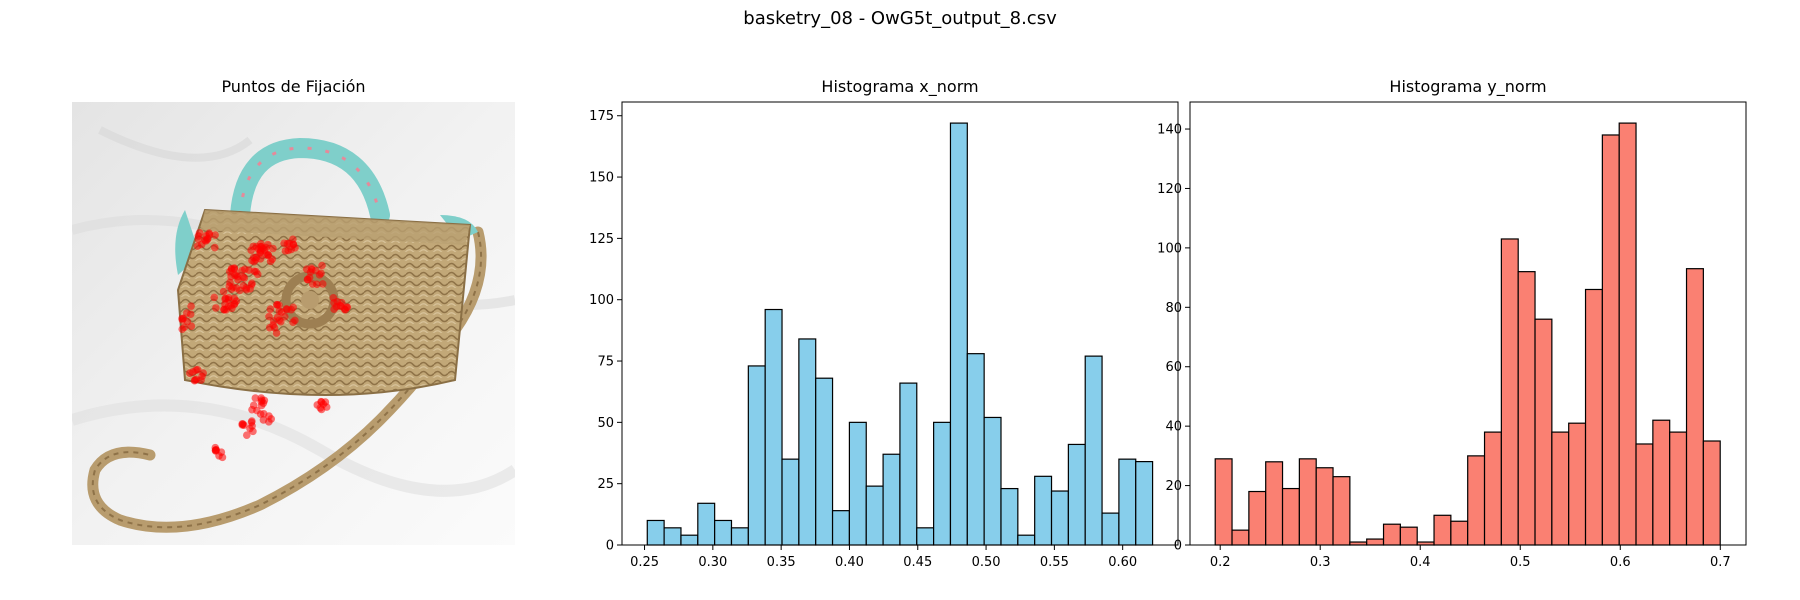 The image size is (1800, 600). What do you see at coordinates (1122, 562) in the screenshot?
I see `histogram-x-xtick-label: 0.60` at bounding box center [1122, 562].